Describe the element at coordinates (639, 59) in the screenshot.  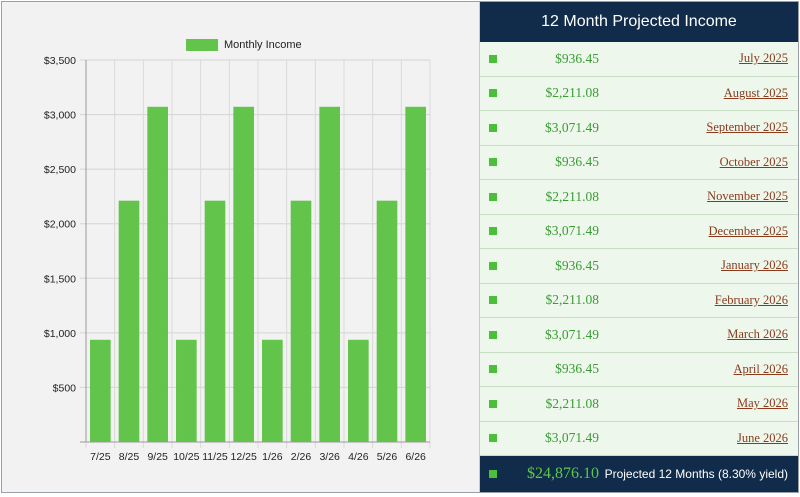
I see `income-row: $936.45 July 2025` at that location.